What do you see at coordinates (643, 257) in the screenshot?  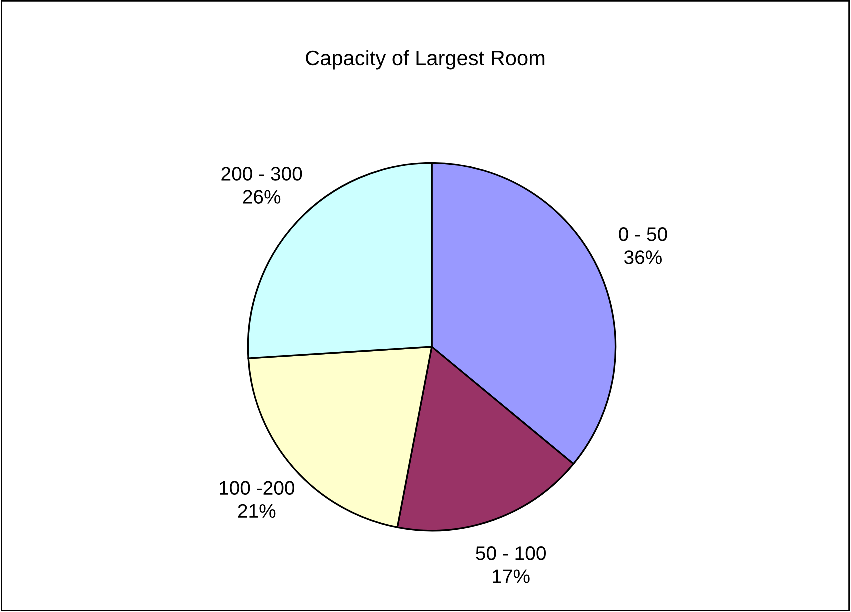 I see `data-label: 36%` at bounding box center [643, 257].